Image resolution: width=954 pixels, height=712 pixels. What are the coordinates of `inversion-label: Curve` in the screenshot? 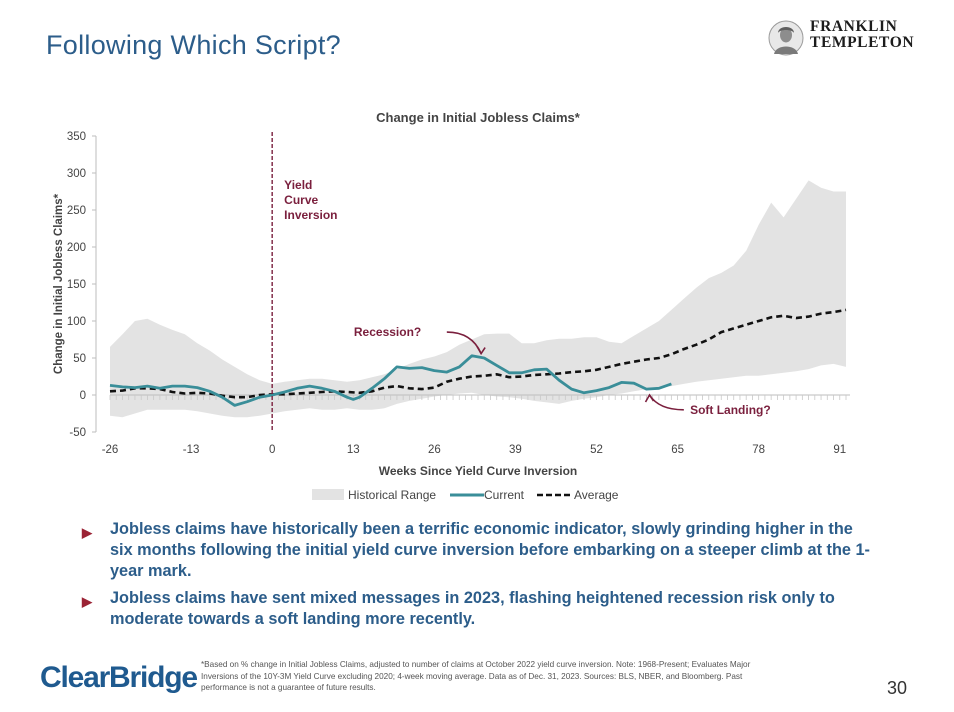 It's located at (301, 200).